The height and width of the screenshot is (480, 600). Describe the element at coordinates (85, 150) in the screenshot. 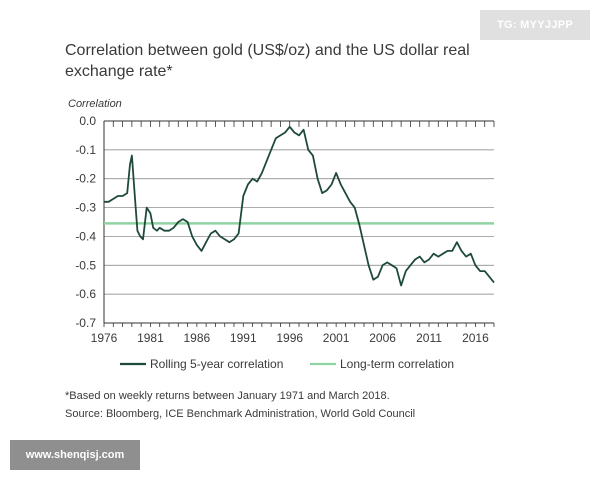

I see `y-tick-label: -0.1` at that location.